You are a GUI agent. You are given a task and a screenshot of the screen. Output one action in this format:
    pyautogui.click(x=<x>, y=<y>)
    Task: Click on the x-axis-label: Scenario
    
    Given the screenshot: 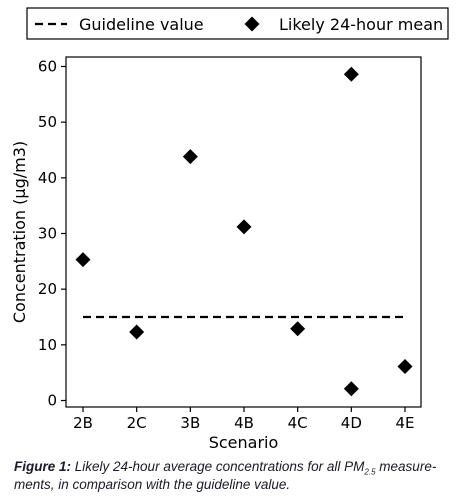 What is the action you would take?
    pyautogui.click(x=244, y=442)
    